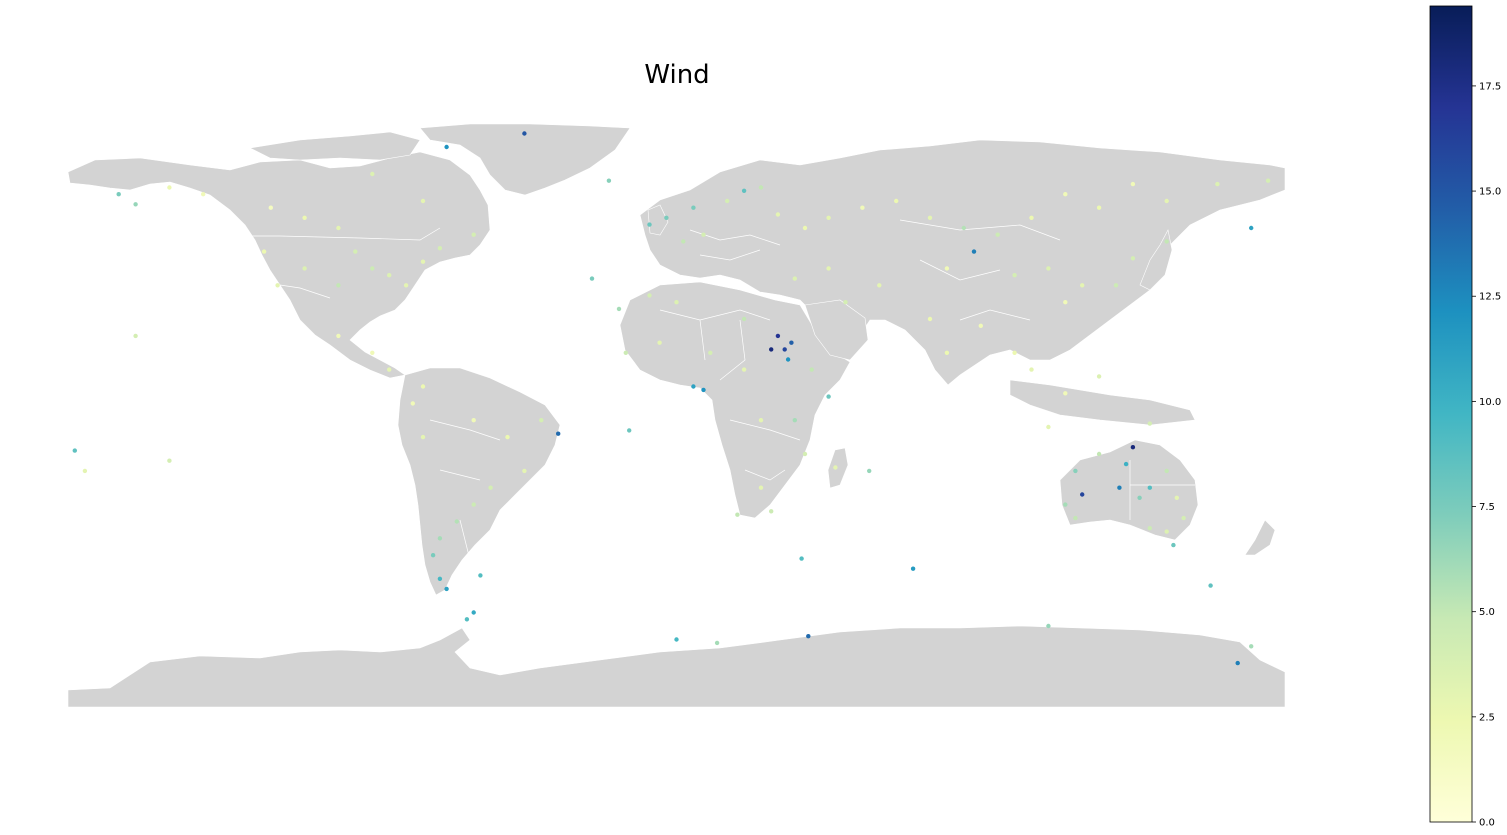  Describe the element at coordinates (658, 220) in the screenshot. I see `uk-landmass` at that location.